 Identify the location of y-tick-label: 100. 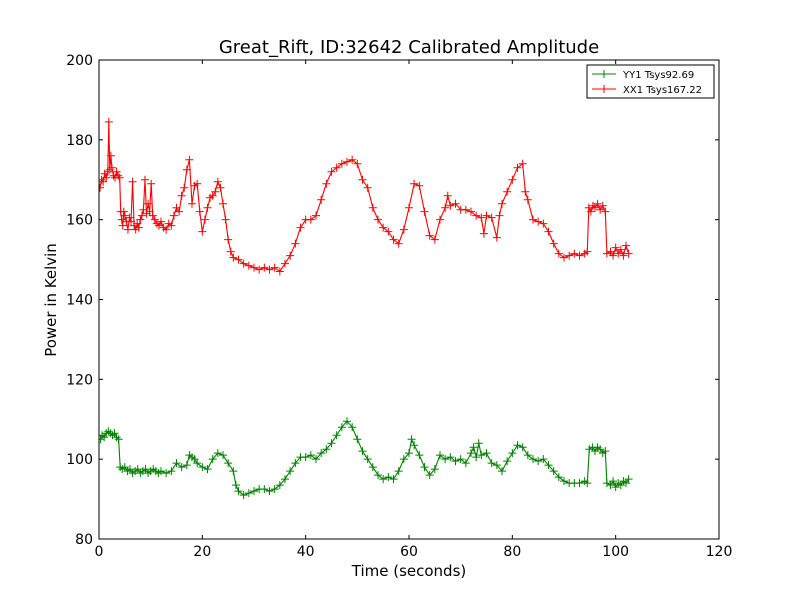
(79, 460).